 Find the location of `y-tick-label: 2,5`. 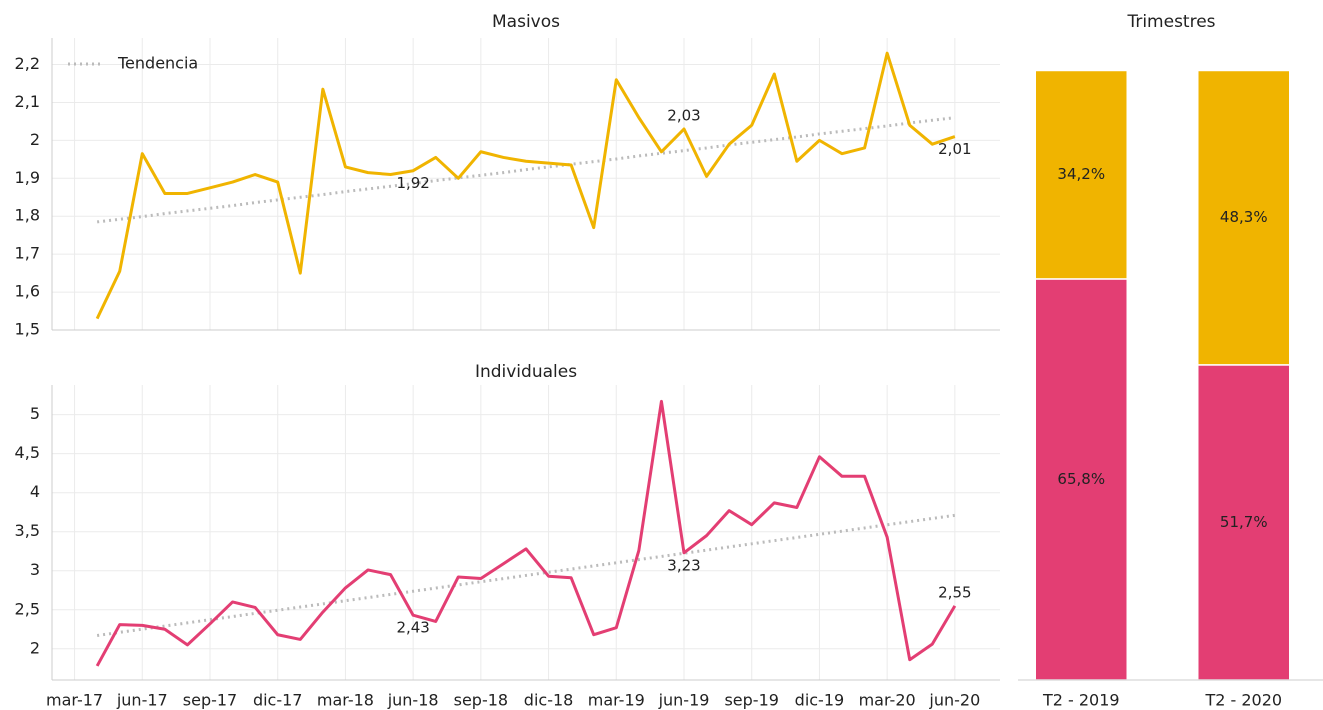

y-tick-label: 2,5 is located at coordinates (27, 608).